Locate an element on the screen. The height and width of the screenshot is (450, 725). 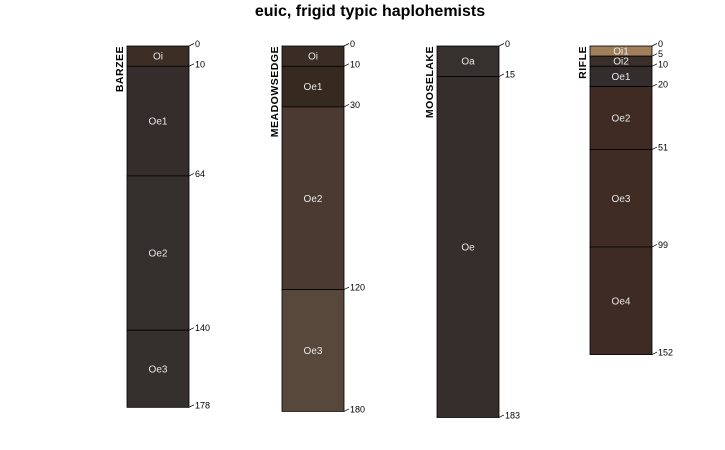
depth-label: 152 is located at coordinates (665, 353).